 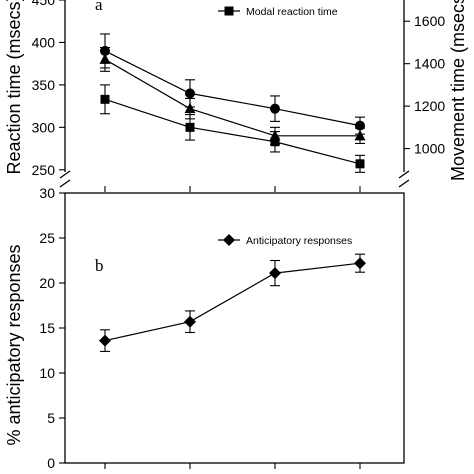 What do you see at coordinates (44, 85) in the screenshot?
I see `panel-a-ytick-label: 350` at bounding box center [44, 85].